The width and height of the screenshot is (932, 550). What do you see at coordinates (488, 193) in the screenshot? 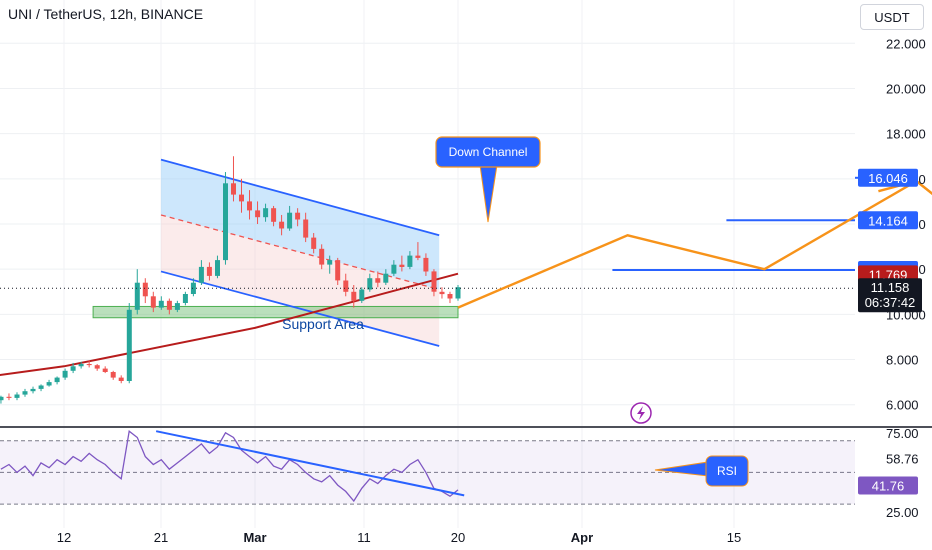
I see `callout-pointer` at bounding box center [488, 193].